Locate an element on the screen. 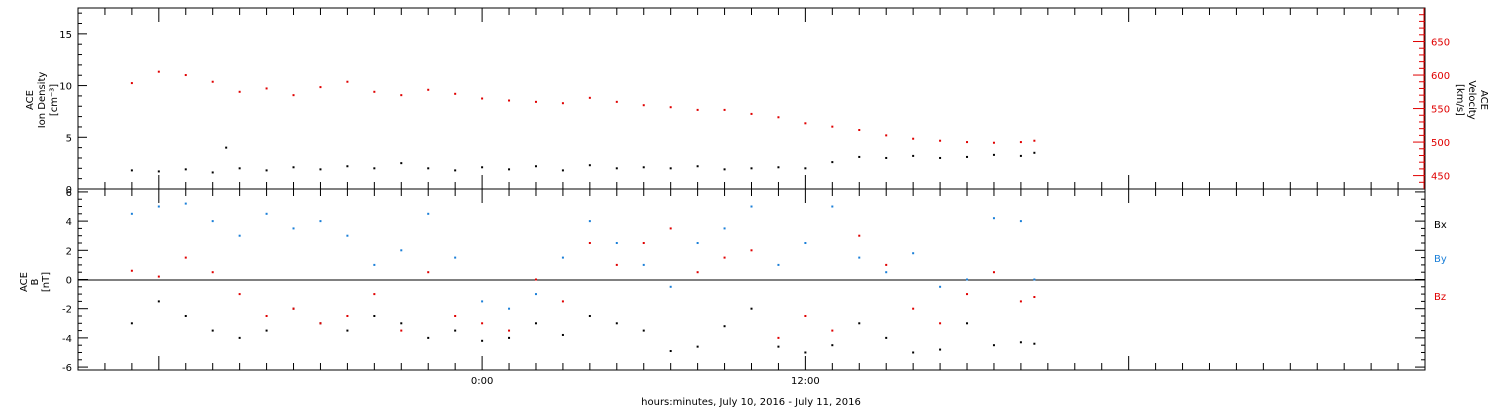 The height and width of the screenshot is (410, 1500). top-right-ylabel-line2: Velocity is located at coordinates (1471, 99).